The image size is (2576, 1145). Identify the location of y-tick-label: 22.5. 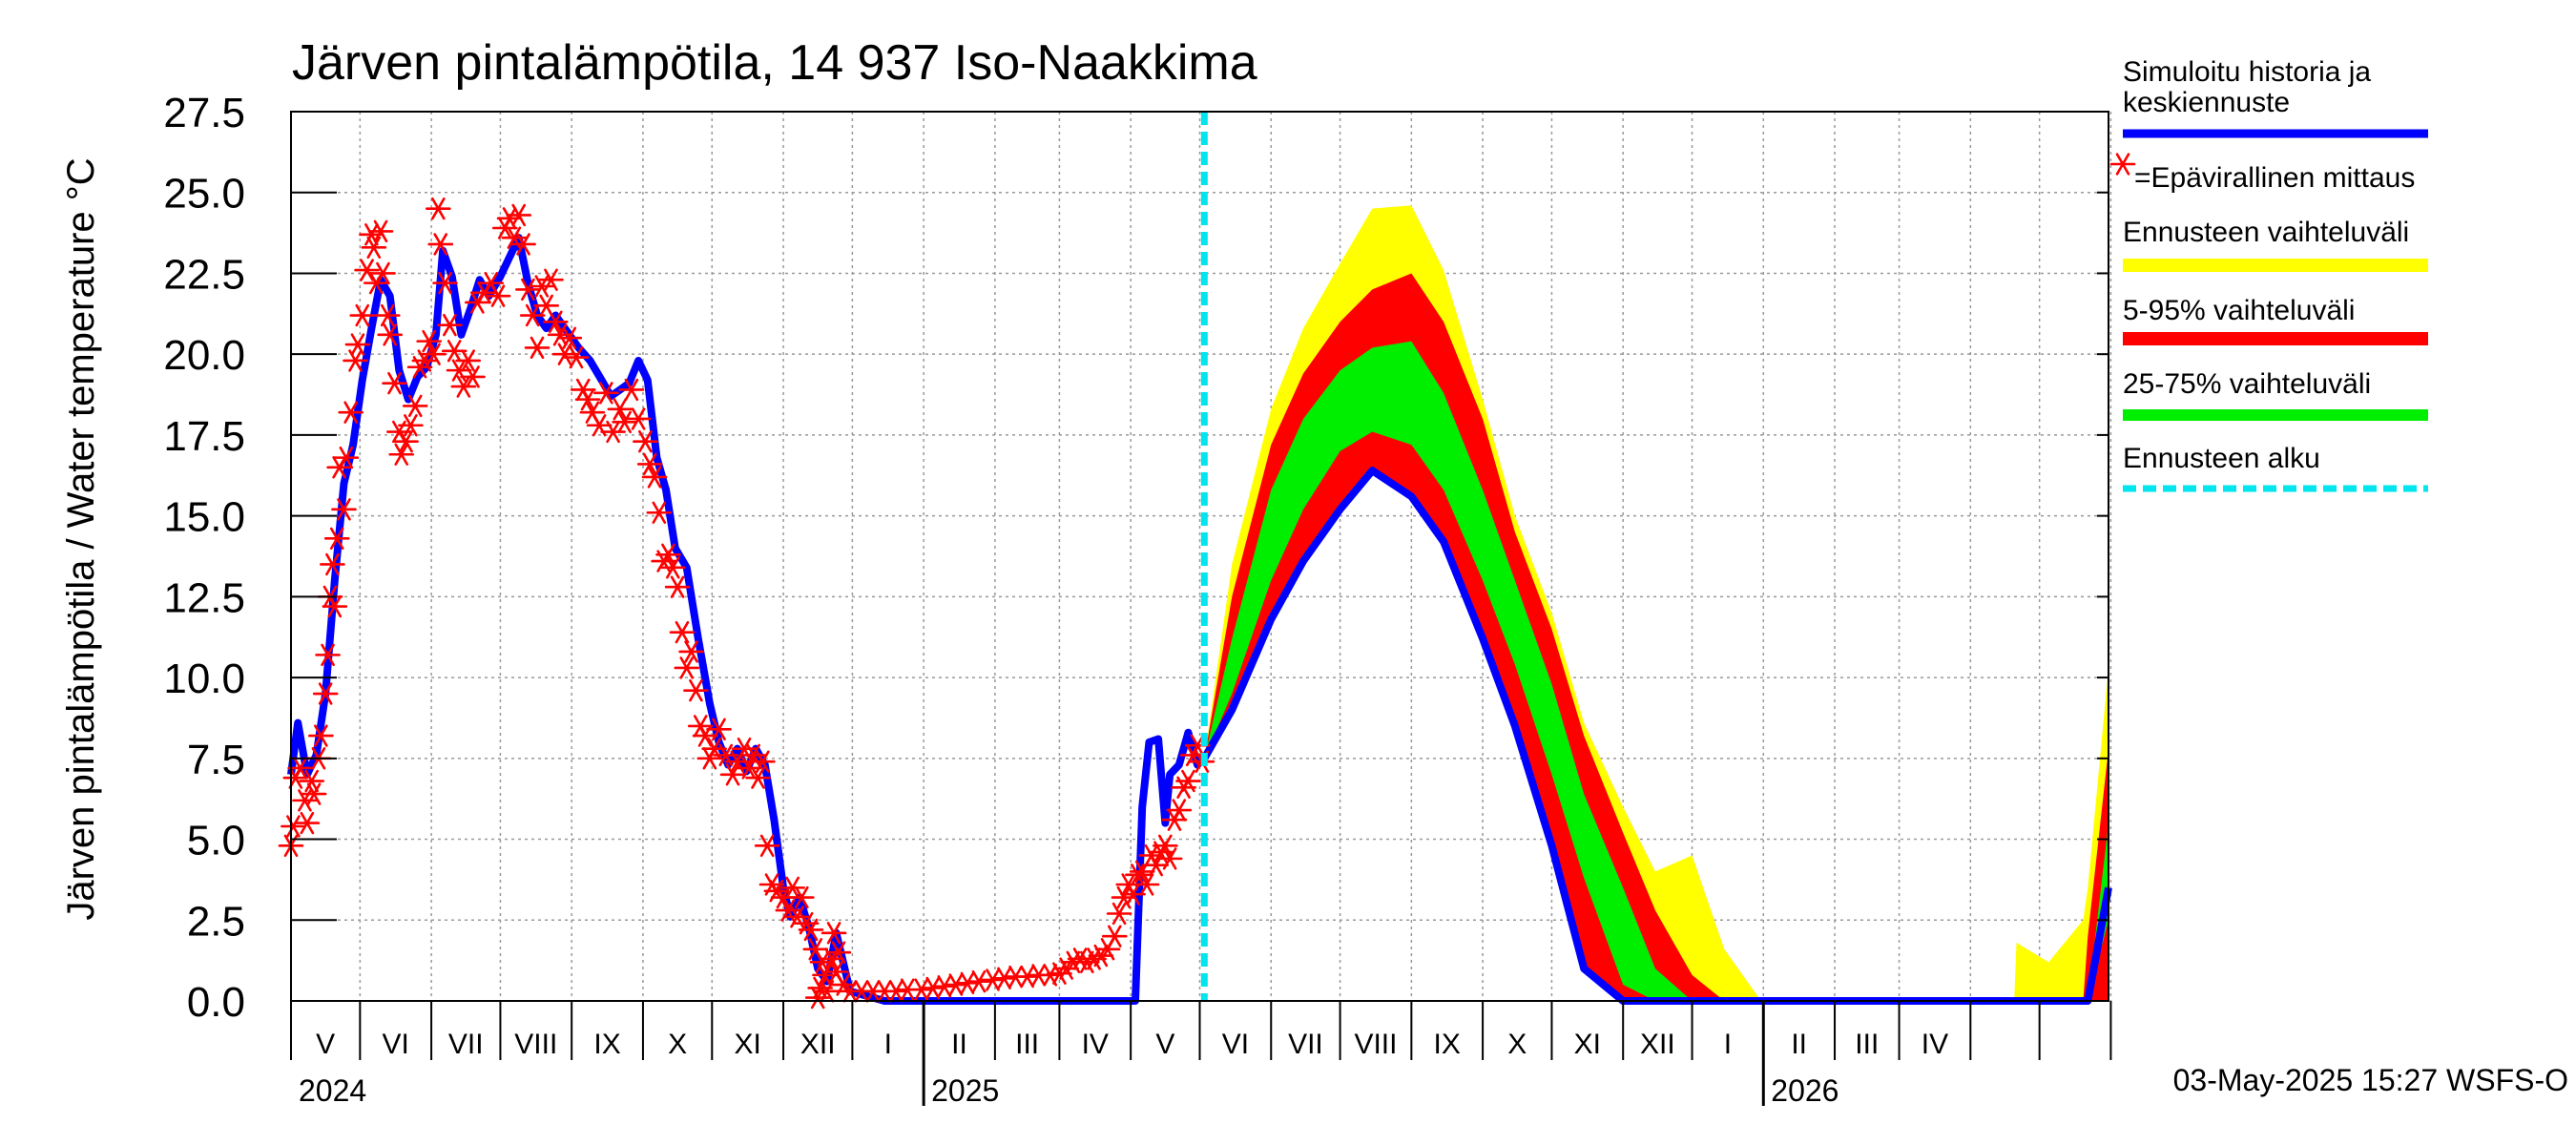
(204, 274).